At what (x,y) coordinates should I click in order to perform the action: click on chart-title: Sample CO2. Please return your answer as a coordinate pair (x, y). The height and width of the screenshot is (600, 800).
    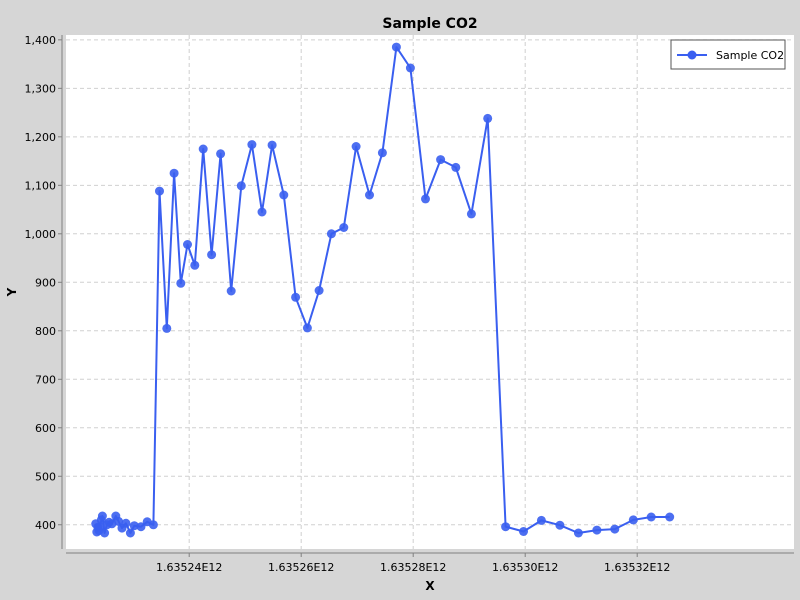
    Looking at the image, I should click on (429, 24).